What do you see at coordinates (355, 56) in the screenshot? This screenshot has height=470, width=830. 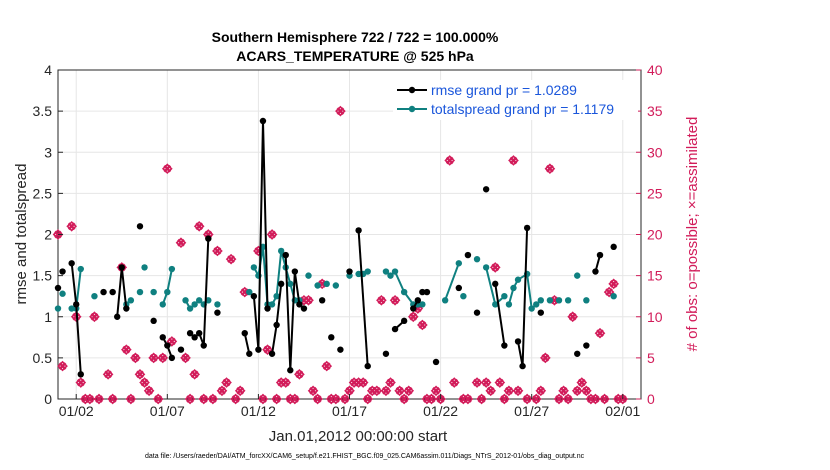 I see `chart-title-line2: ACARS_TEMPERATURE @ 525 hPa` at bounding box center [355, 56].